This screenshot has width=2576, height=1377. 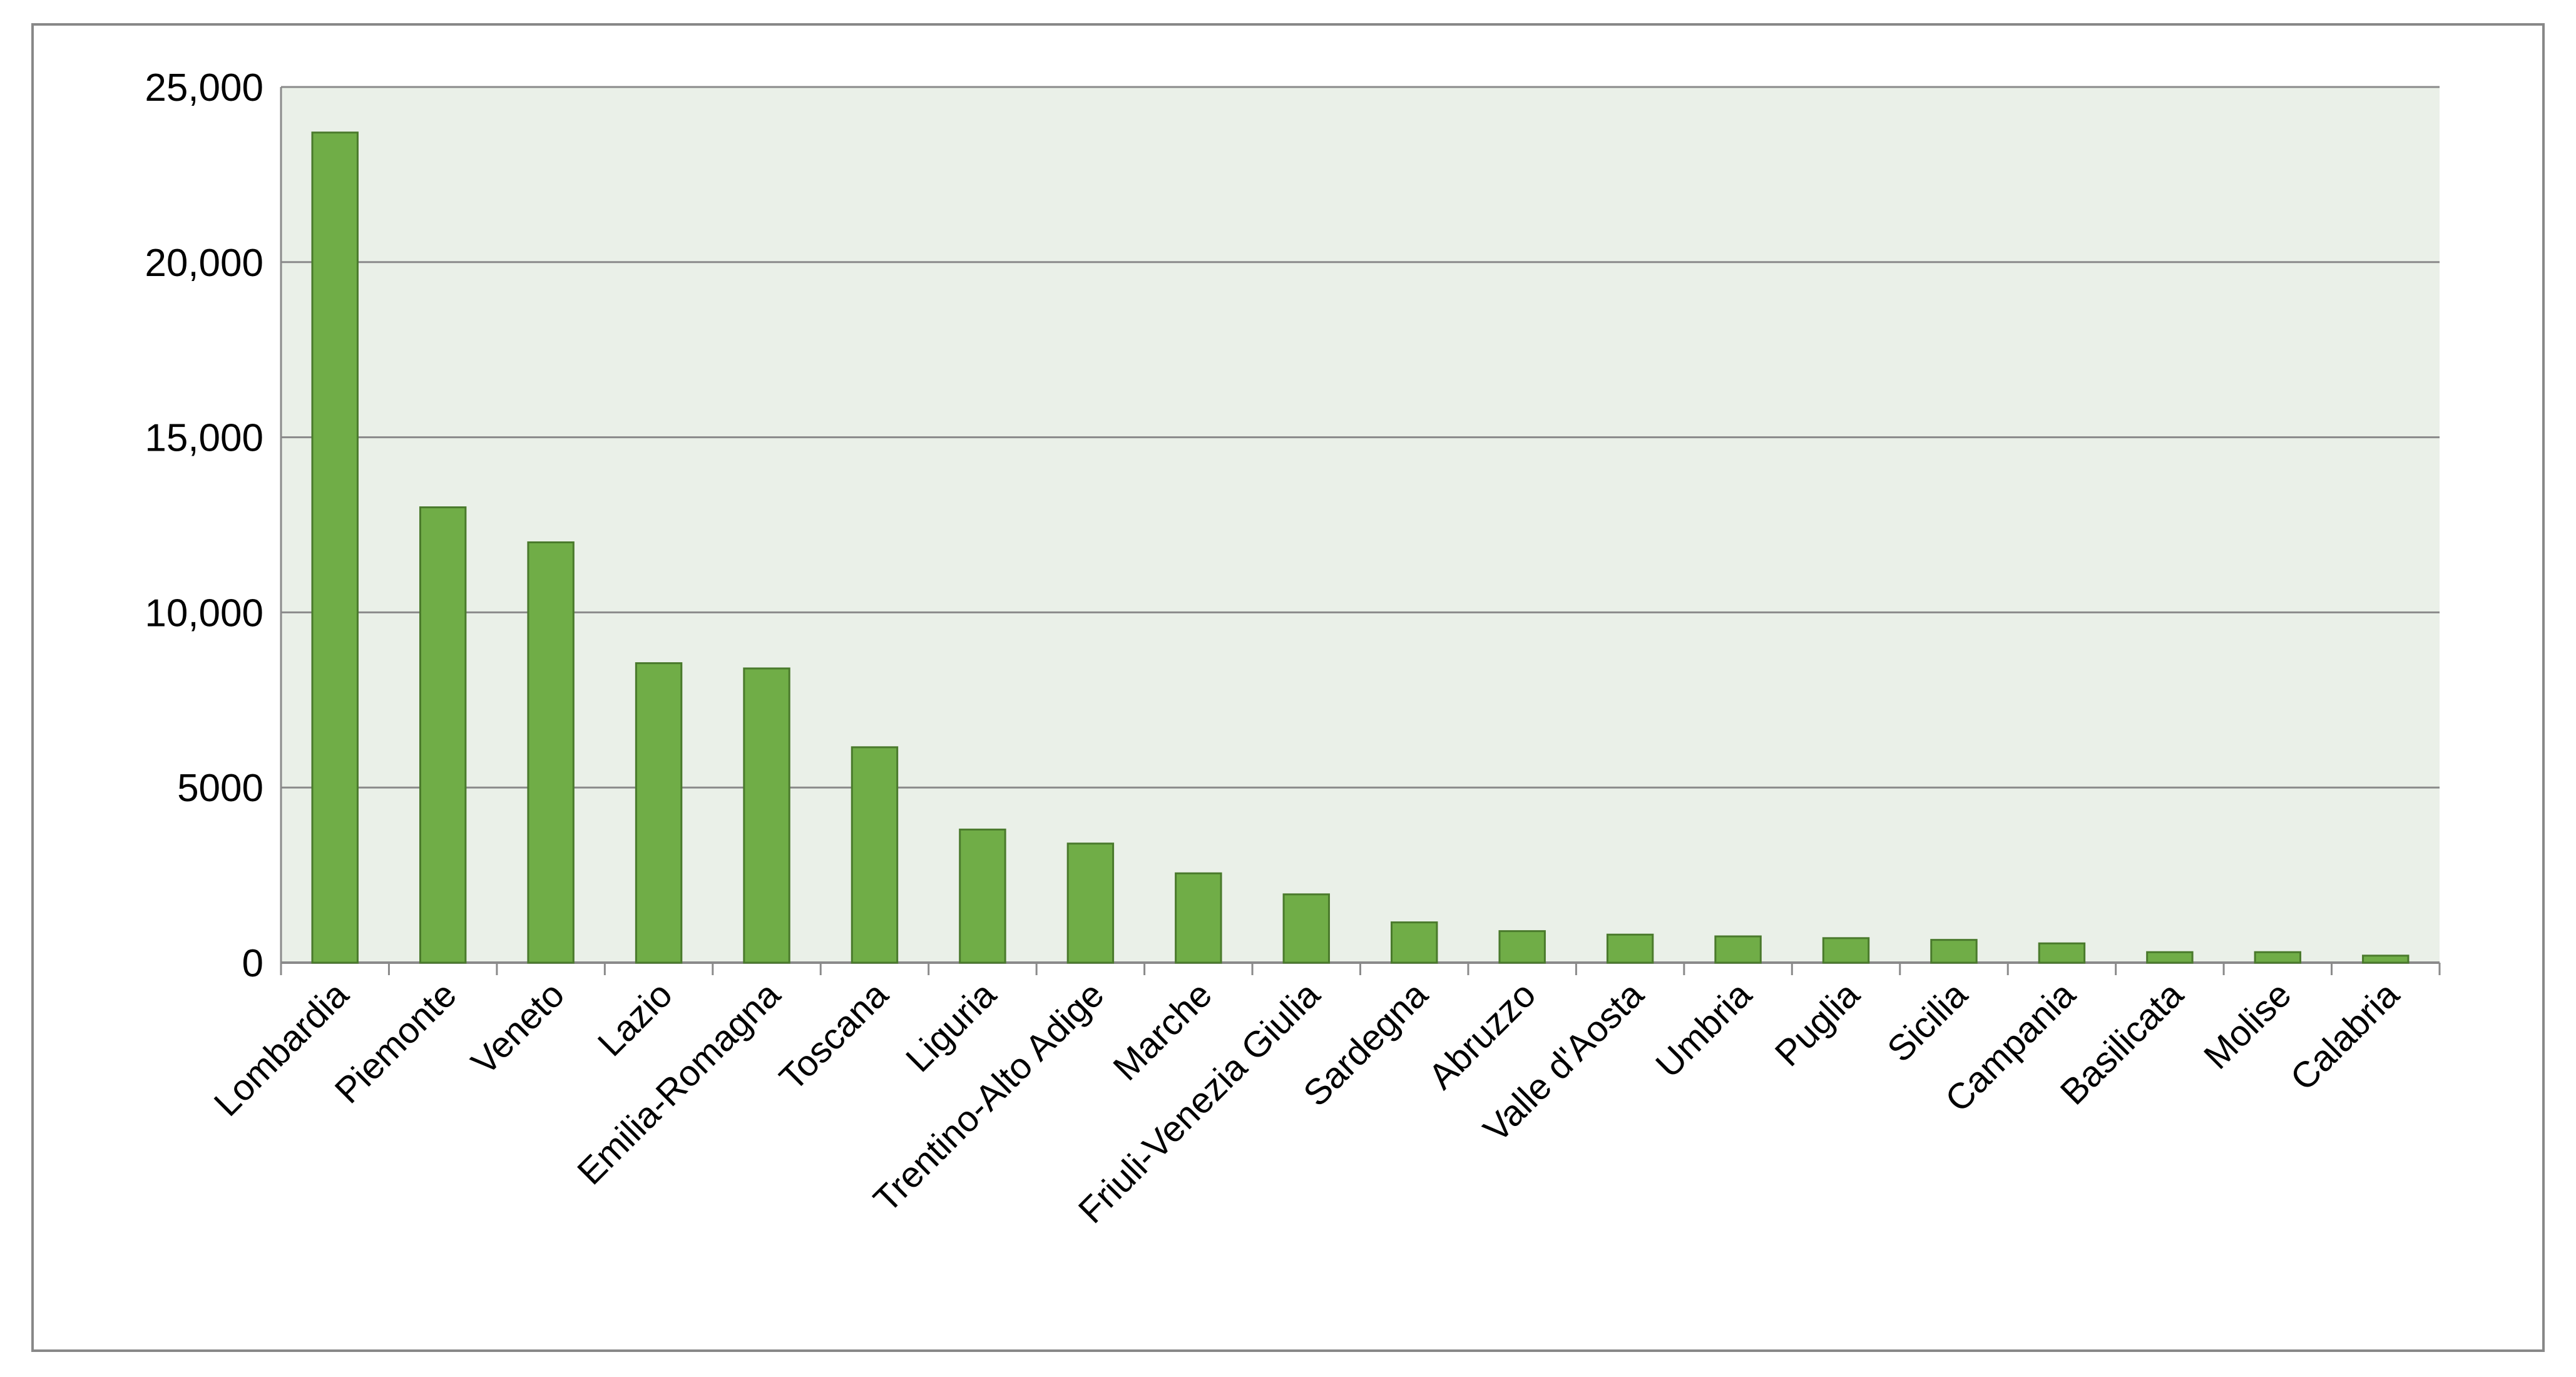 I want to click on y-tick-label: 10,000, so click(x=204, y=613).